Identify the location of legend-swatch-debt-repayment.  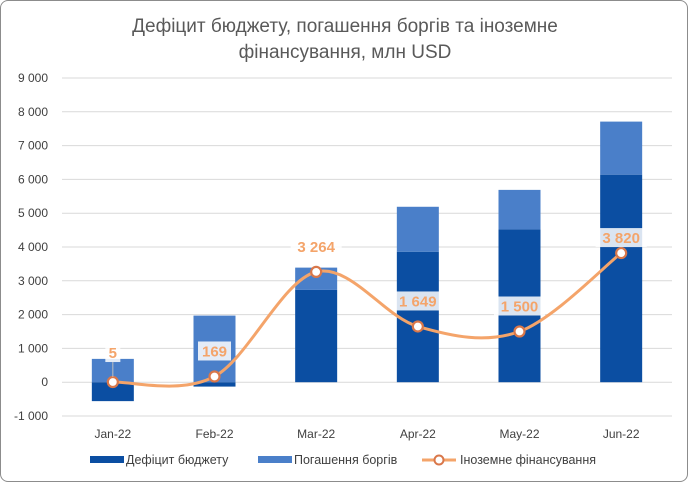
(275, 459).